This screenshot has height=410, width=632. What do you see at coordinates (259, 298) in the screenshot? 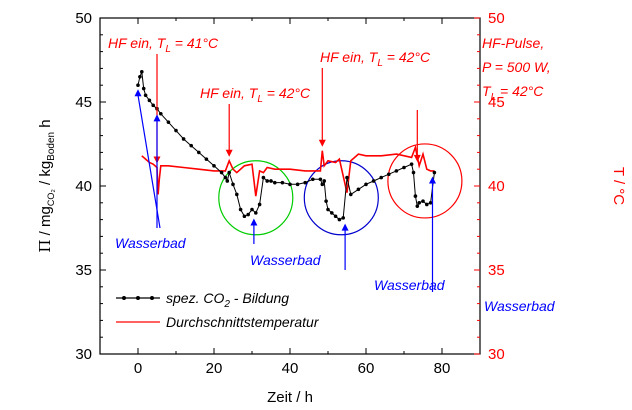
I see `legend-co2-suffix: - Bildung` at bounding box center [259, 298].